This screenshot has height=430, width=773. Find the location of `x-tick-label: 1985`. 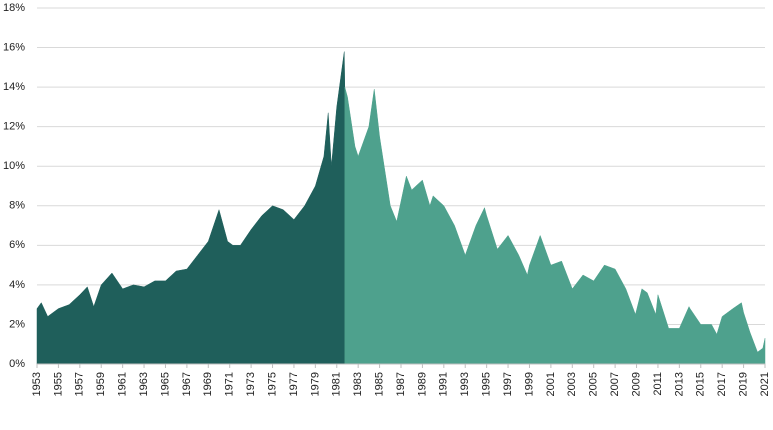

x-tick-label: 1985 is located at coordinates (379, 384).